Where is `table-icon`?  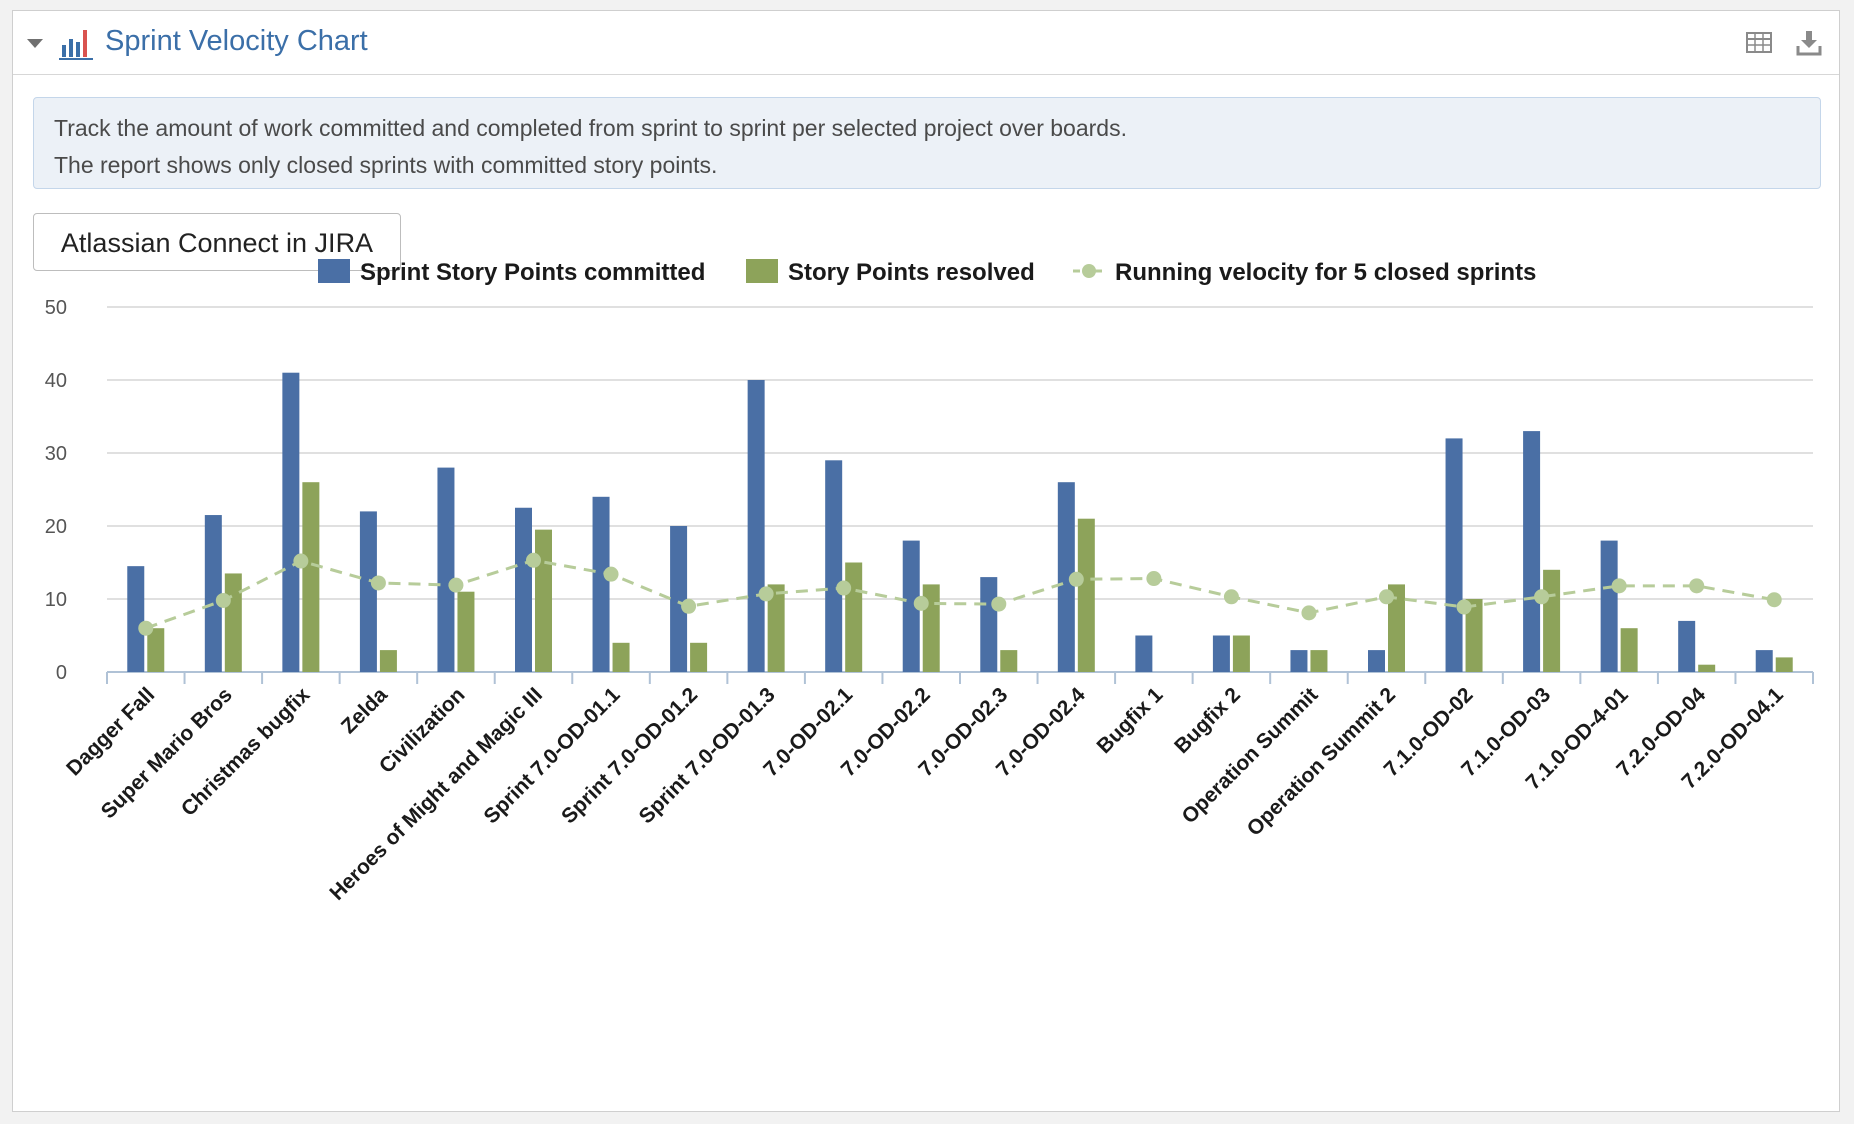
table-icon is located at coordinates (1759, 42).